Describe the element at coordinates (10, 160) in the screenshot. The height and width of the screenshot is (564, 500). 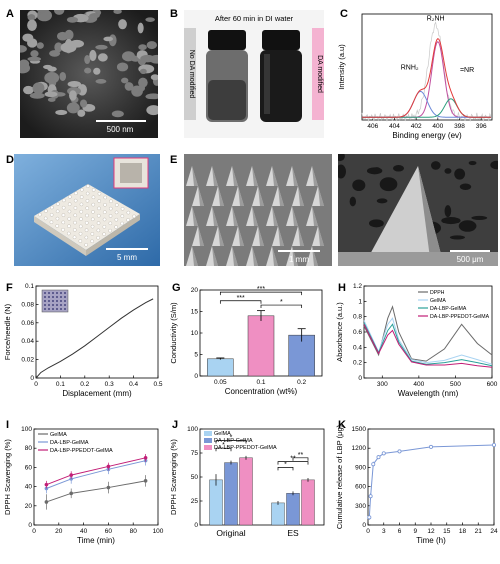
I see `panel-label-d: D` at that location.